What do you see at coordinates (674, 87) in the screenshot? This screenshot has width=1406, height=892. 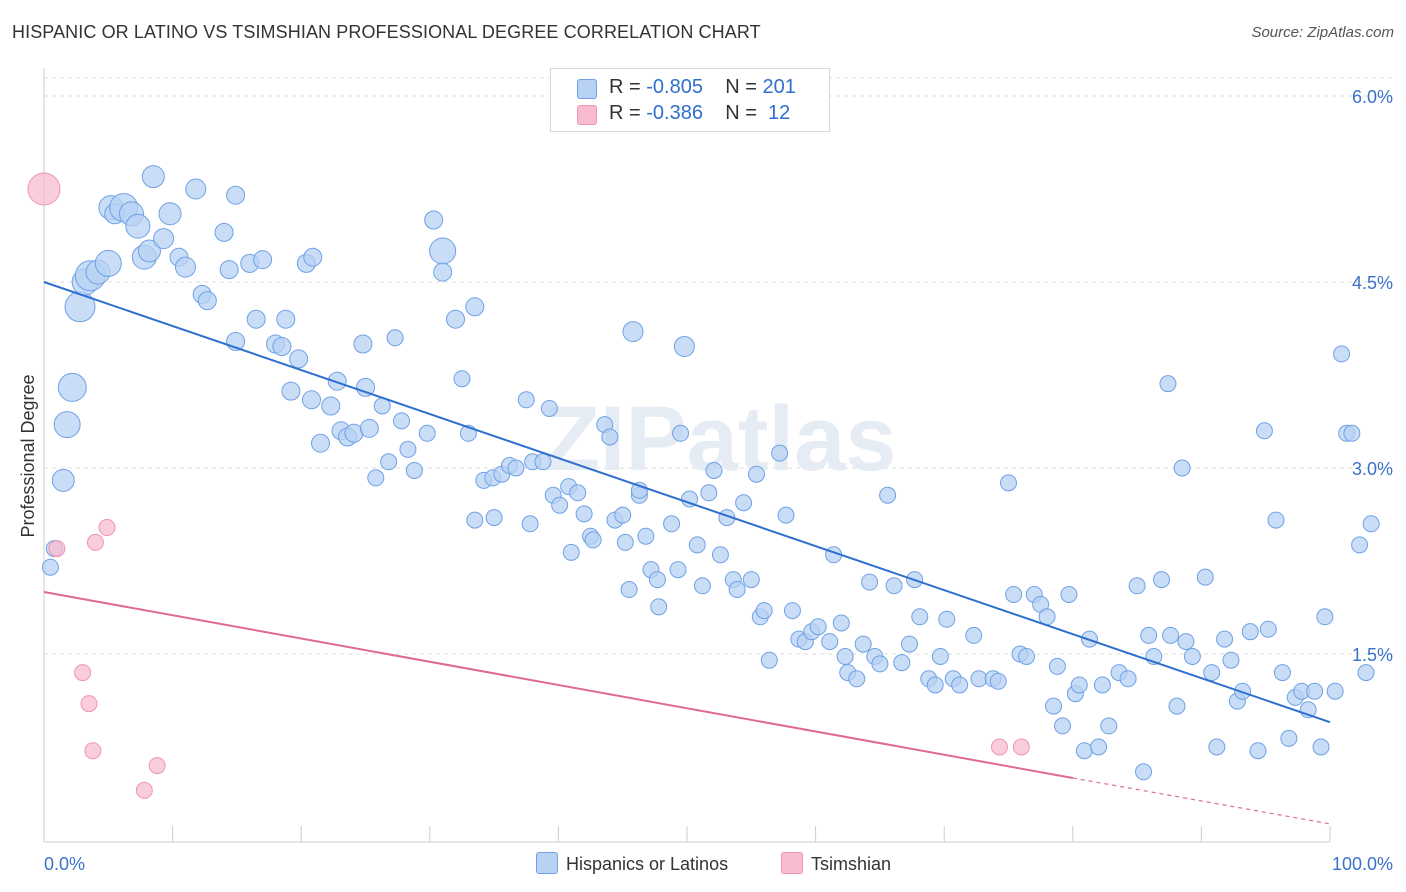 I see `legend-r-value: -0.805` at bounding box center [674, 87].